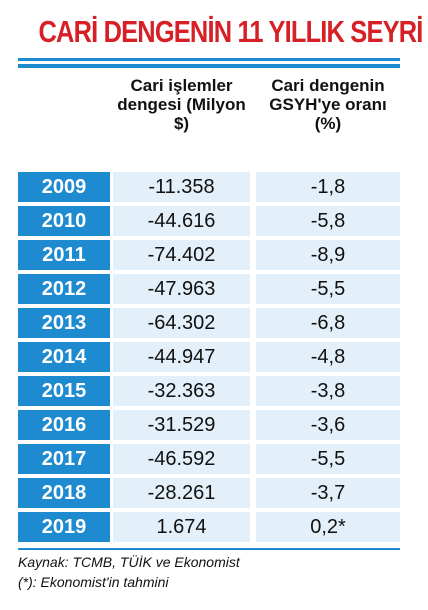  What do you see at coordinates (64, 187) in the screenshot?
I see `year-cell: 2009` at bounding box center [64, 187].